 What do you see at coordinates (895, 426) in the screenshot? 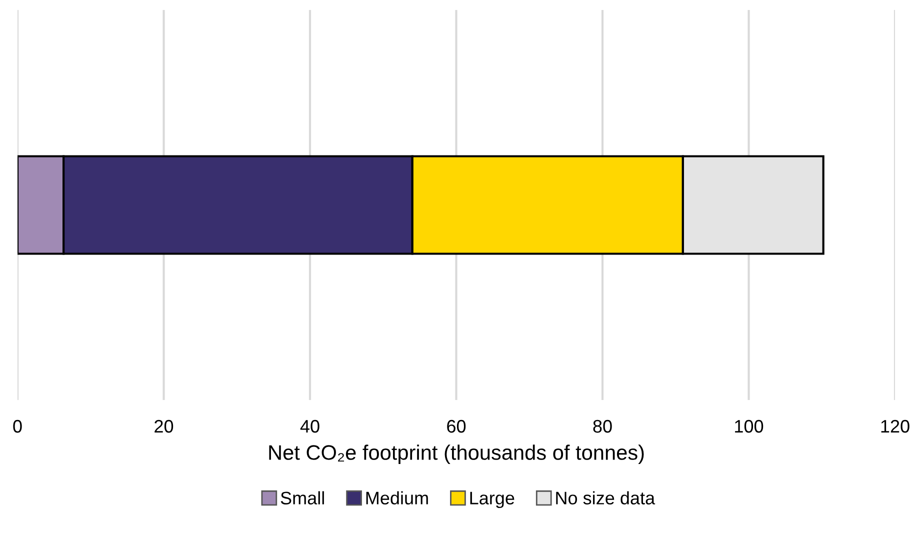
I see `x-tick-label: 120` at bounding box center [895, 426].